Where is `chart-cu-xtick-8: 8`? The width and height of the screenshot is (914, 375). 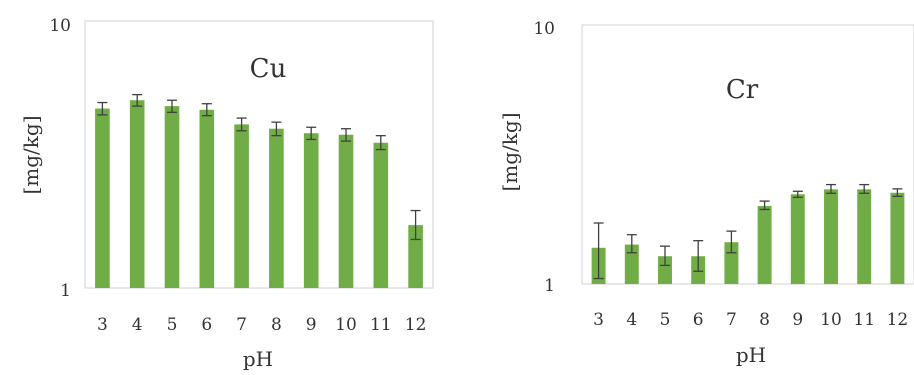
chart-cu-xtick-8: 8 is located at coordinates (276, 325).